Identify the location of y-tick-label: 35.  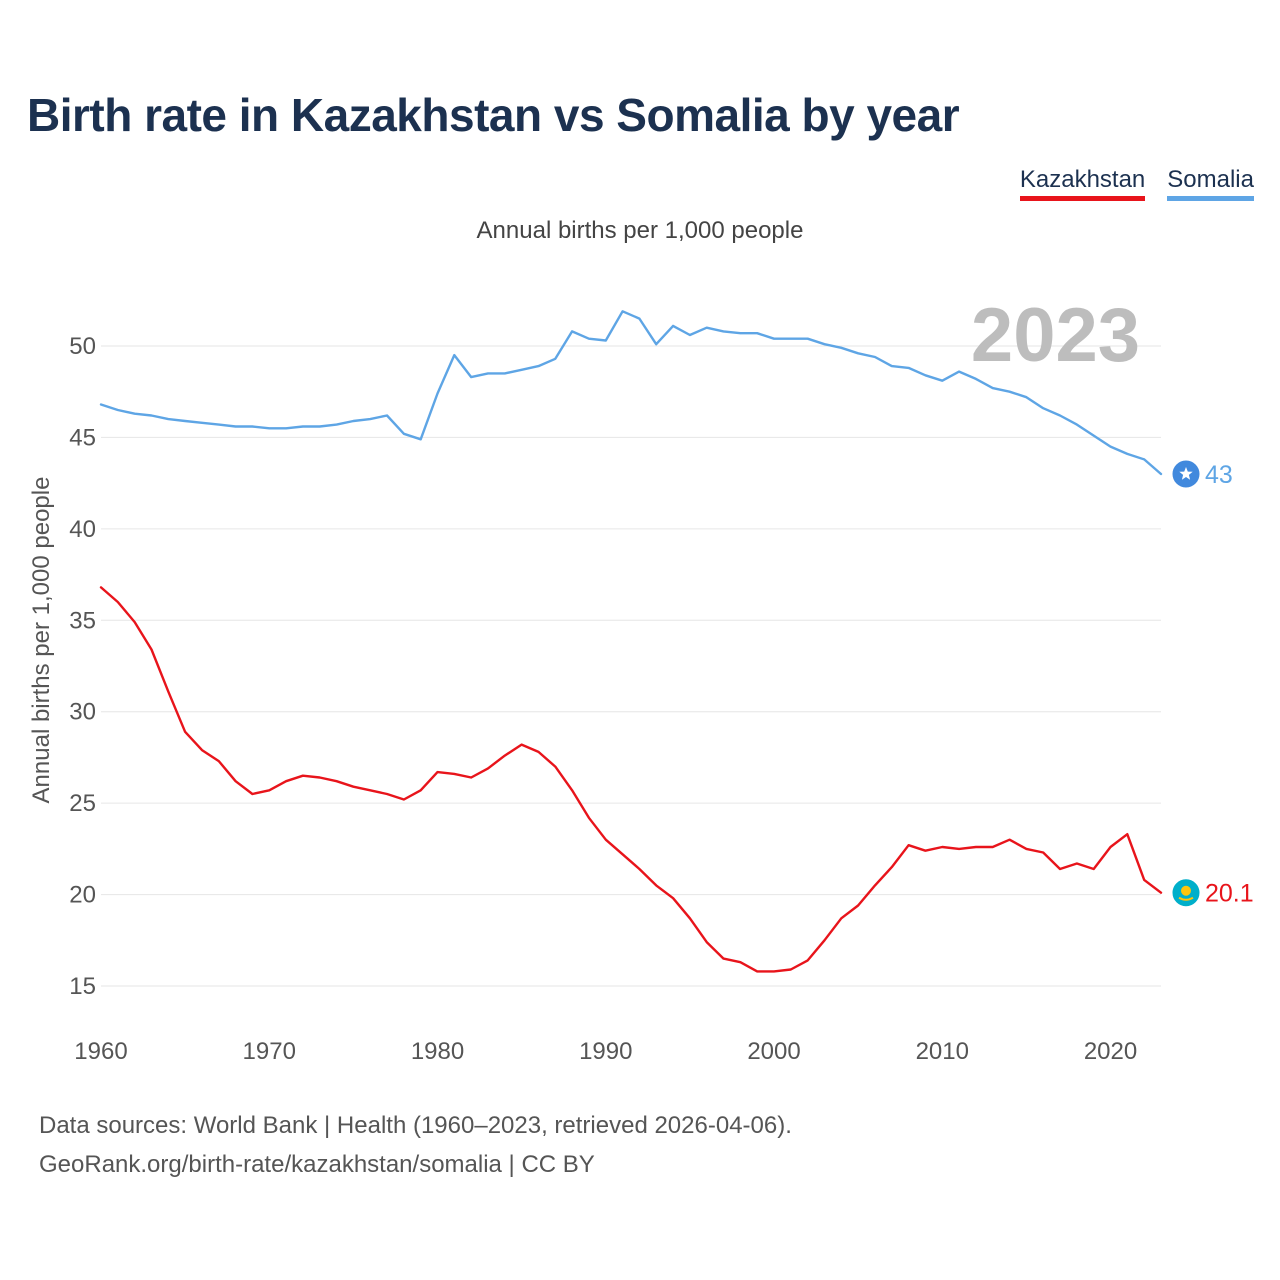
(82, 620).